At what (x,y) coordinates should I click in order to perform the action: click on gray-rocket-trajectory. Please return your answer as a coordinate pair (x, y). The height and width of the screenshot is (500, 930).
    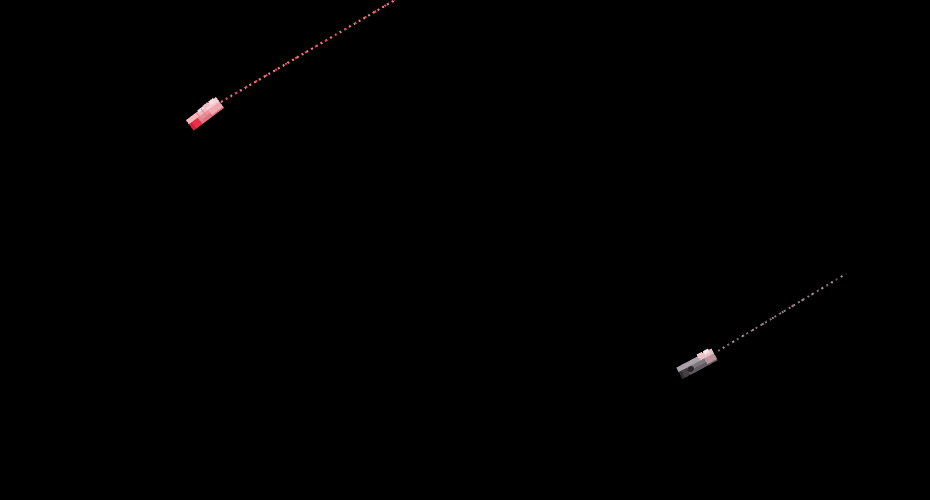
    Looking at the image, I should click on (783, 311).